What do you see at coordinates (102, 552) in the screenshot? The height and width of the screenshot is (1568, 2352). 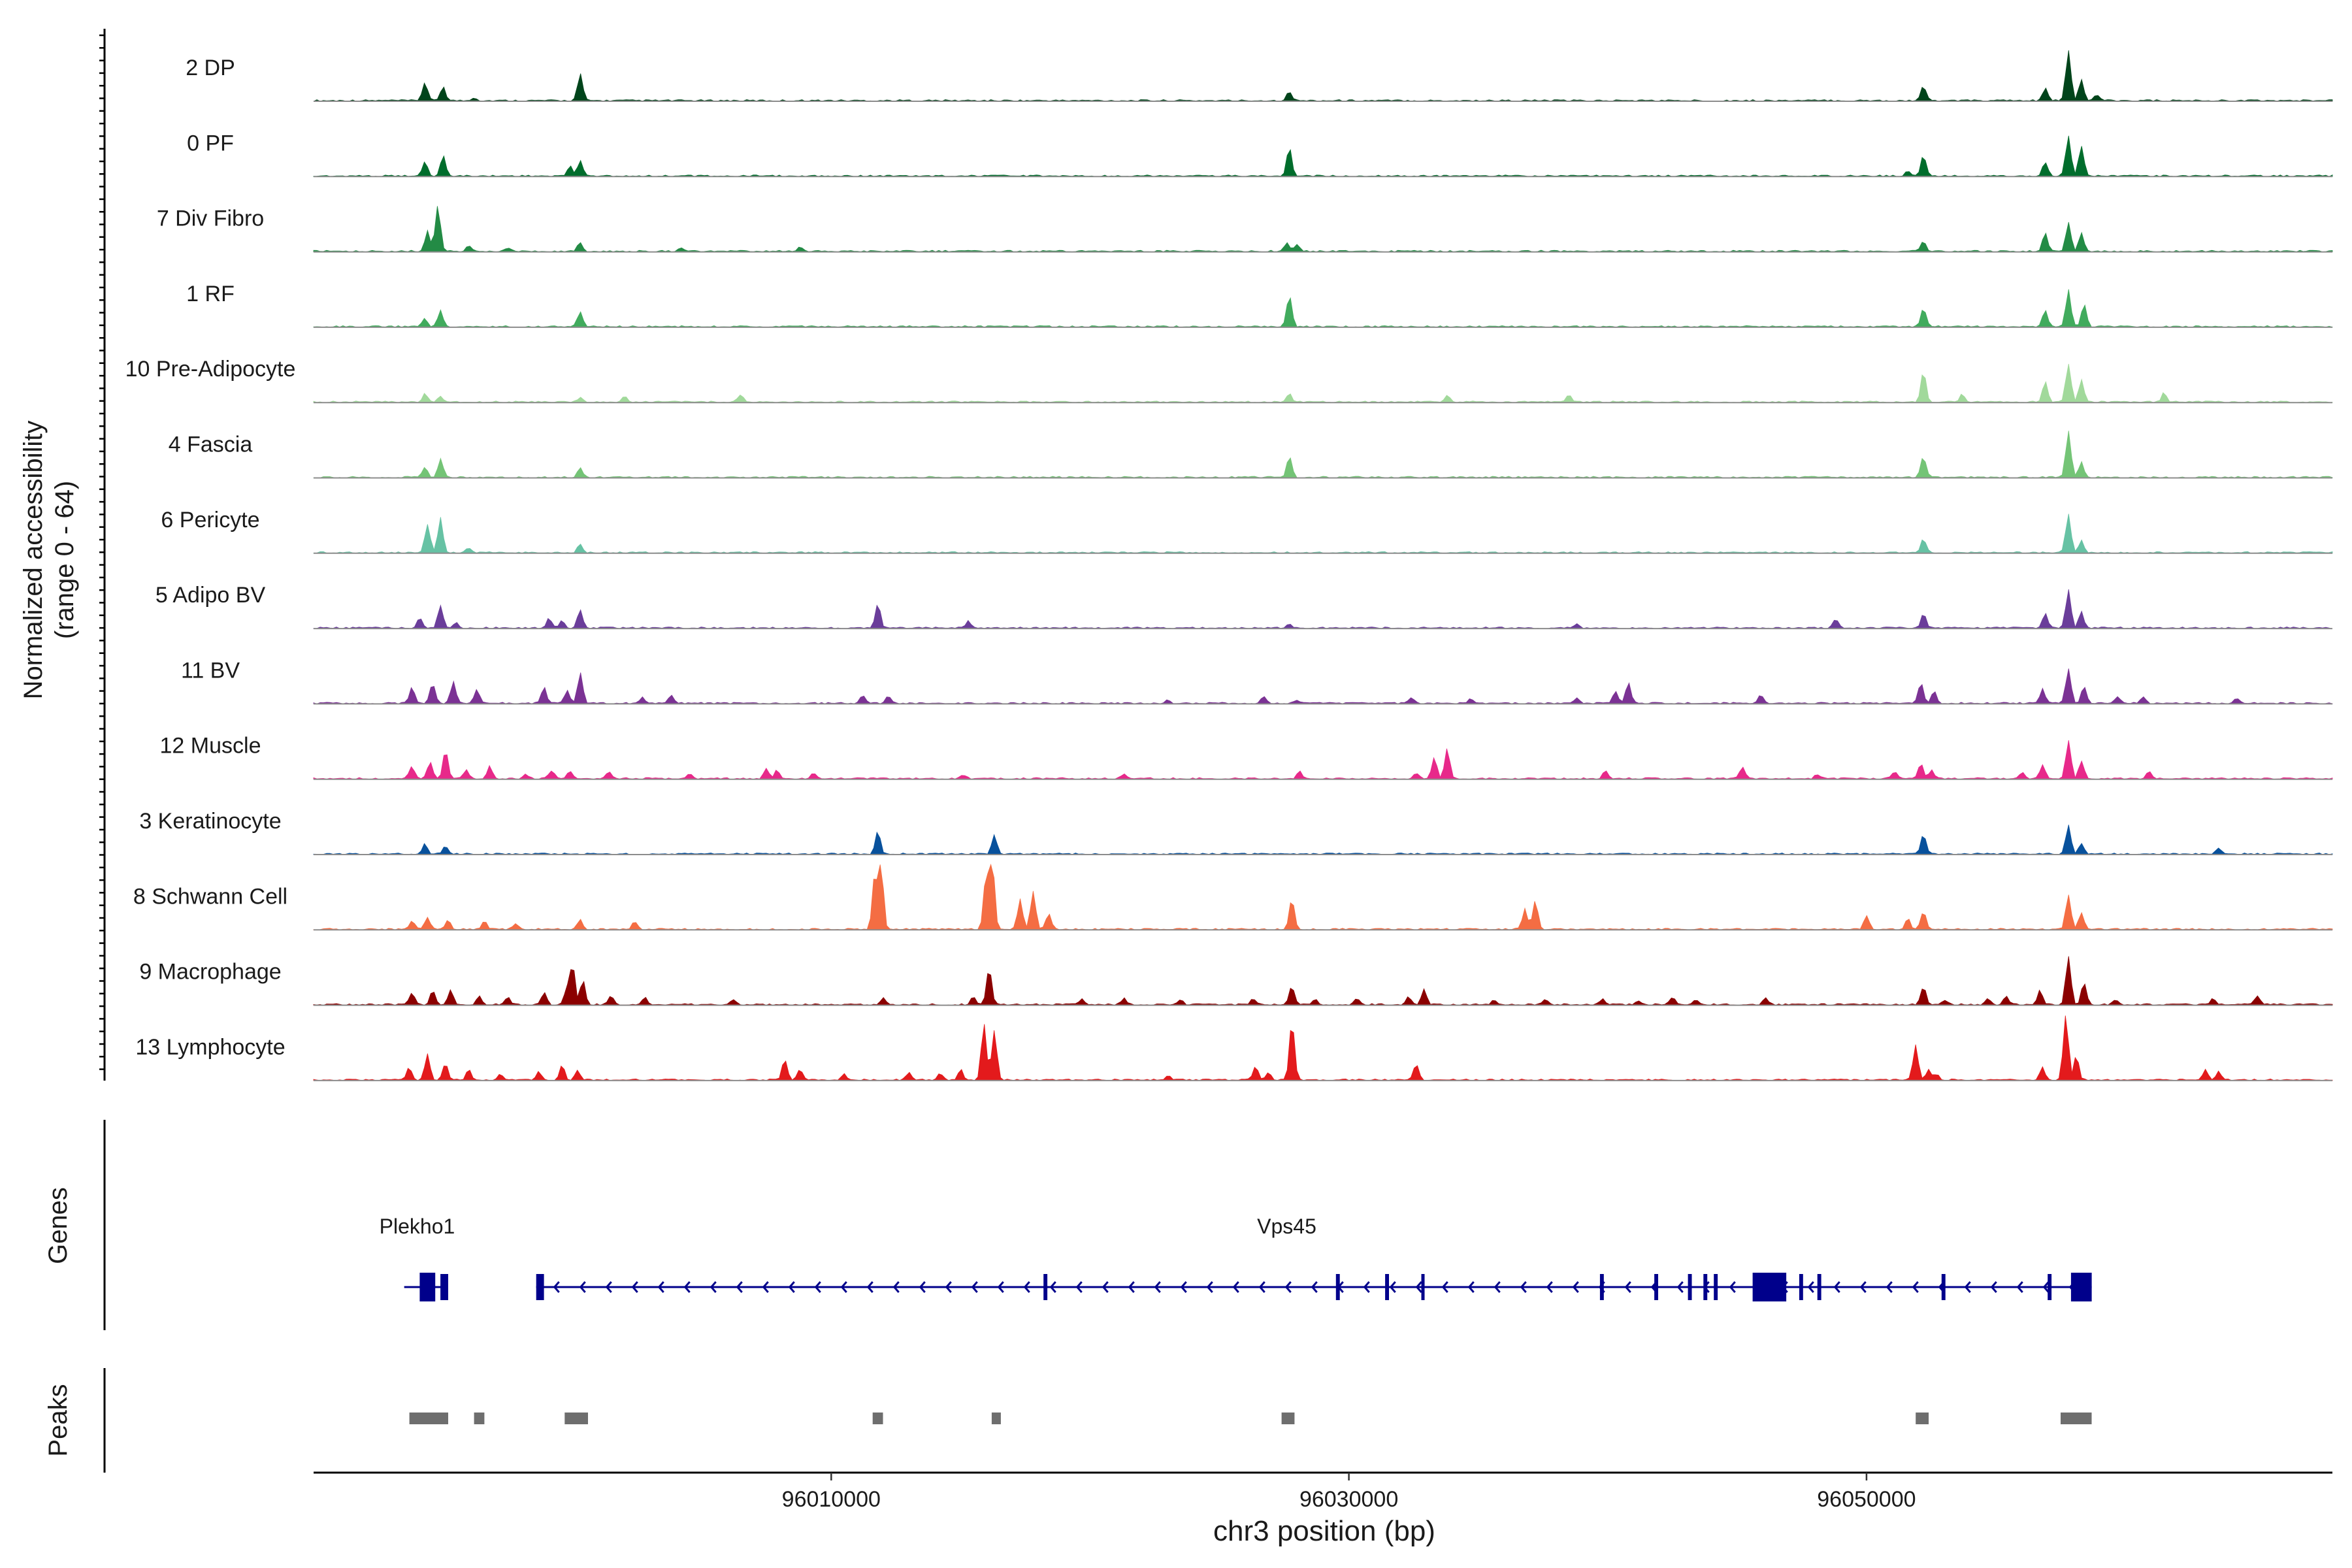 I see `coverage-y-axis-ticks` at bounding box center [102, 552].